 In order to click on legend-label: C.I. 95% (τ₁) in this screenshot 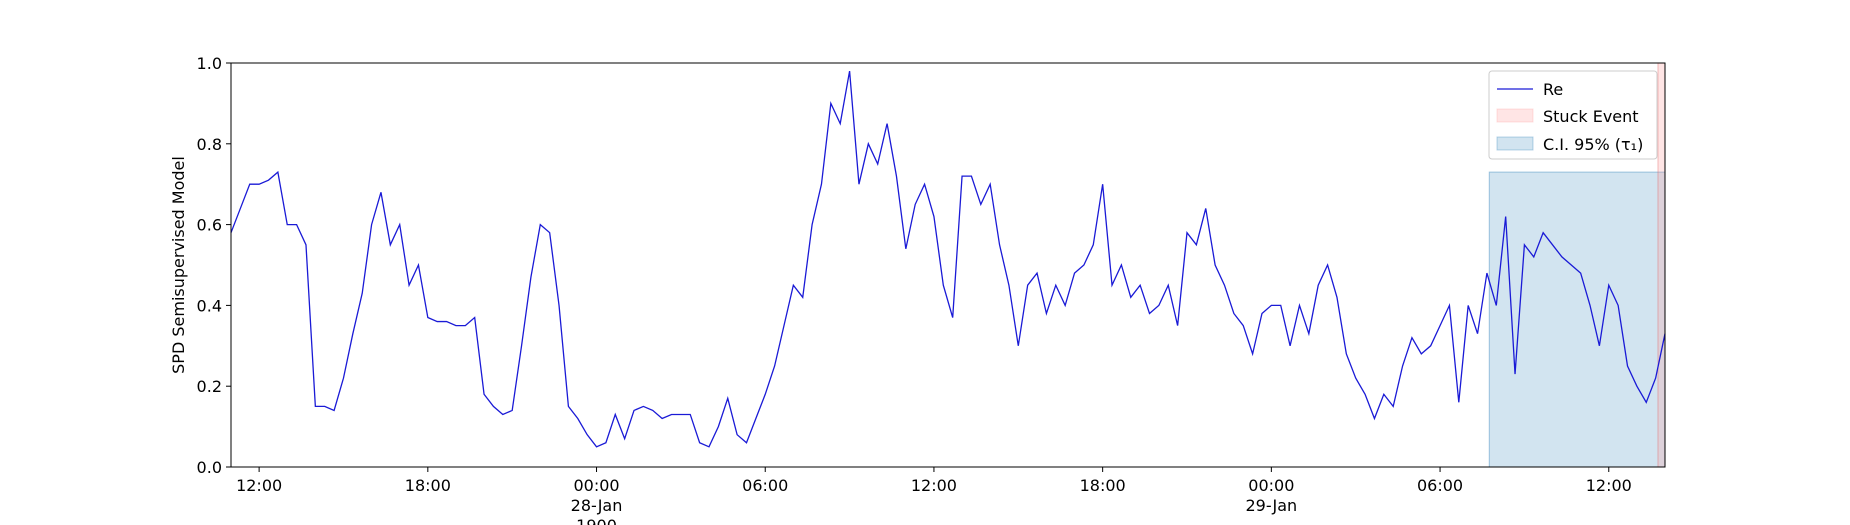, I will do `click(1593, 144)`.